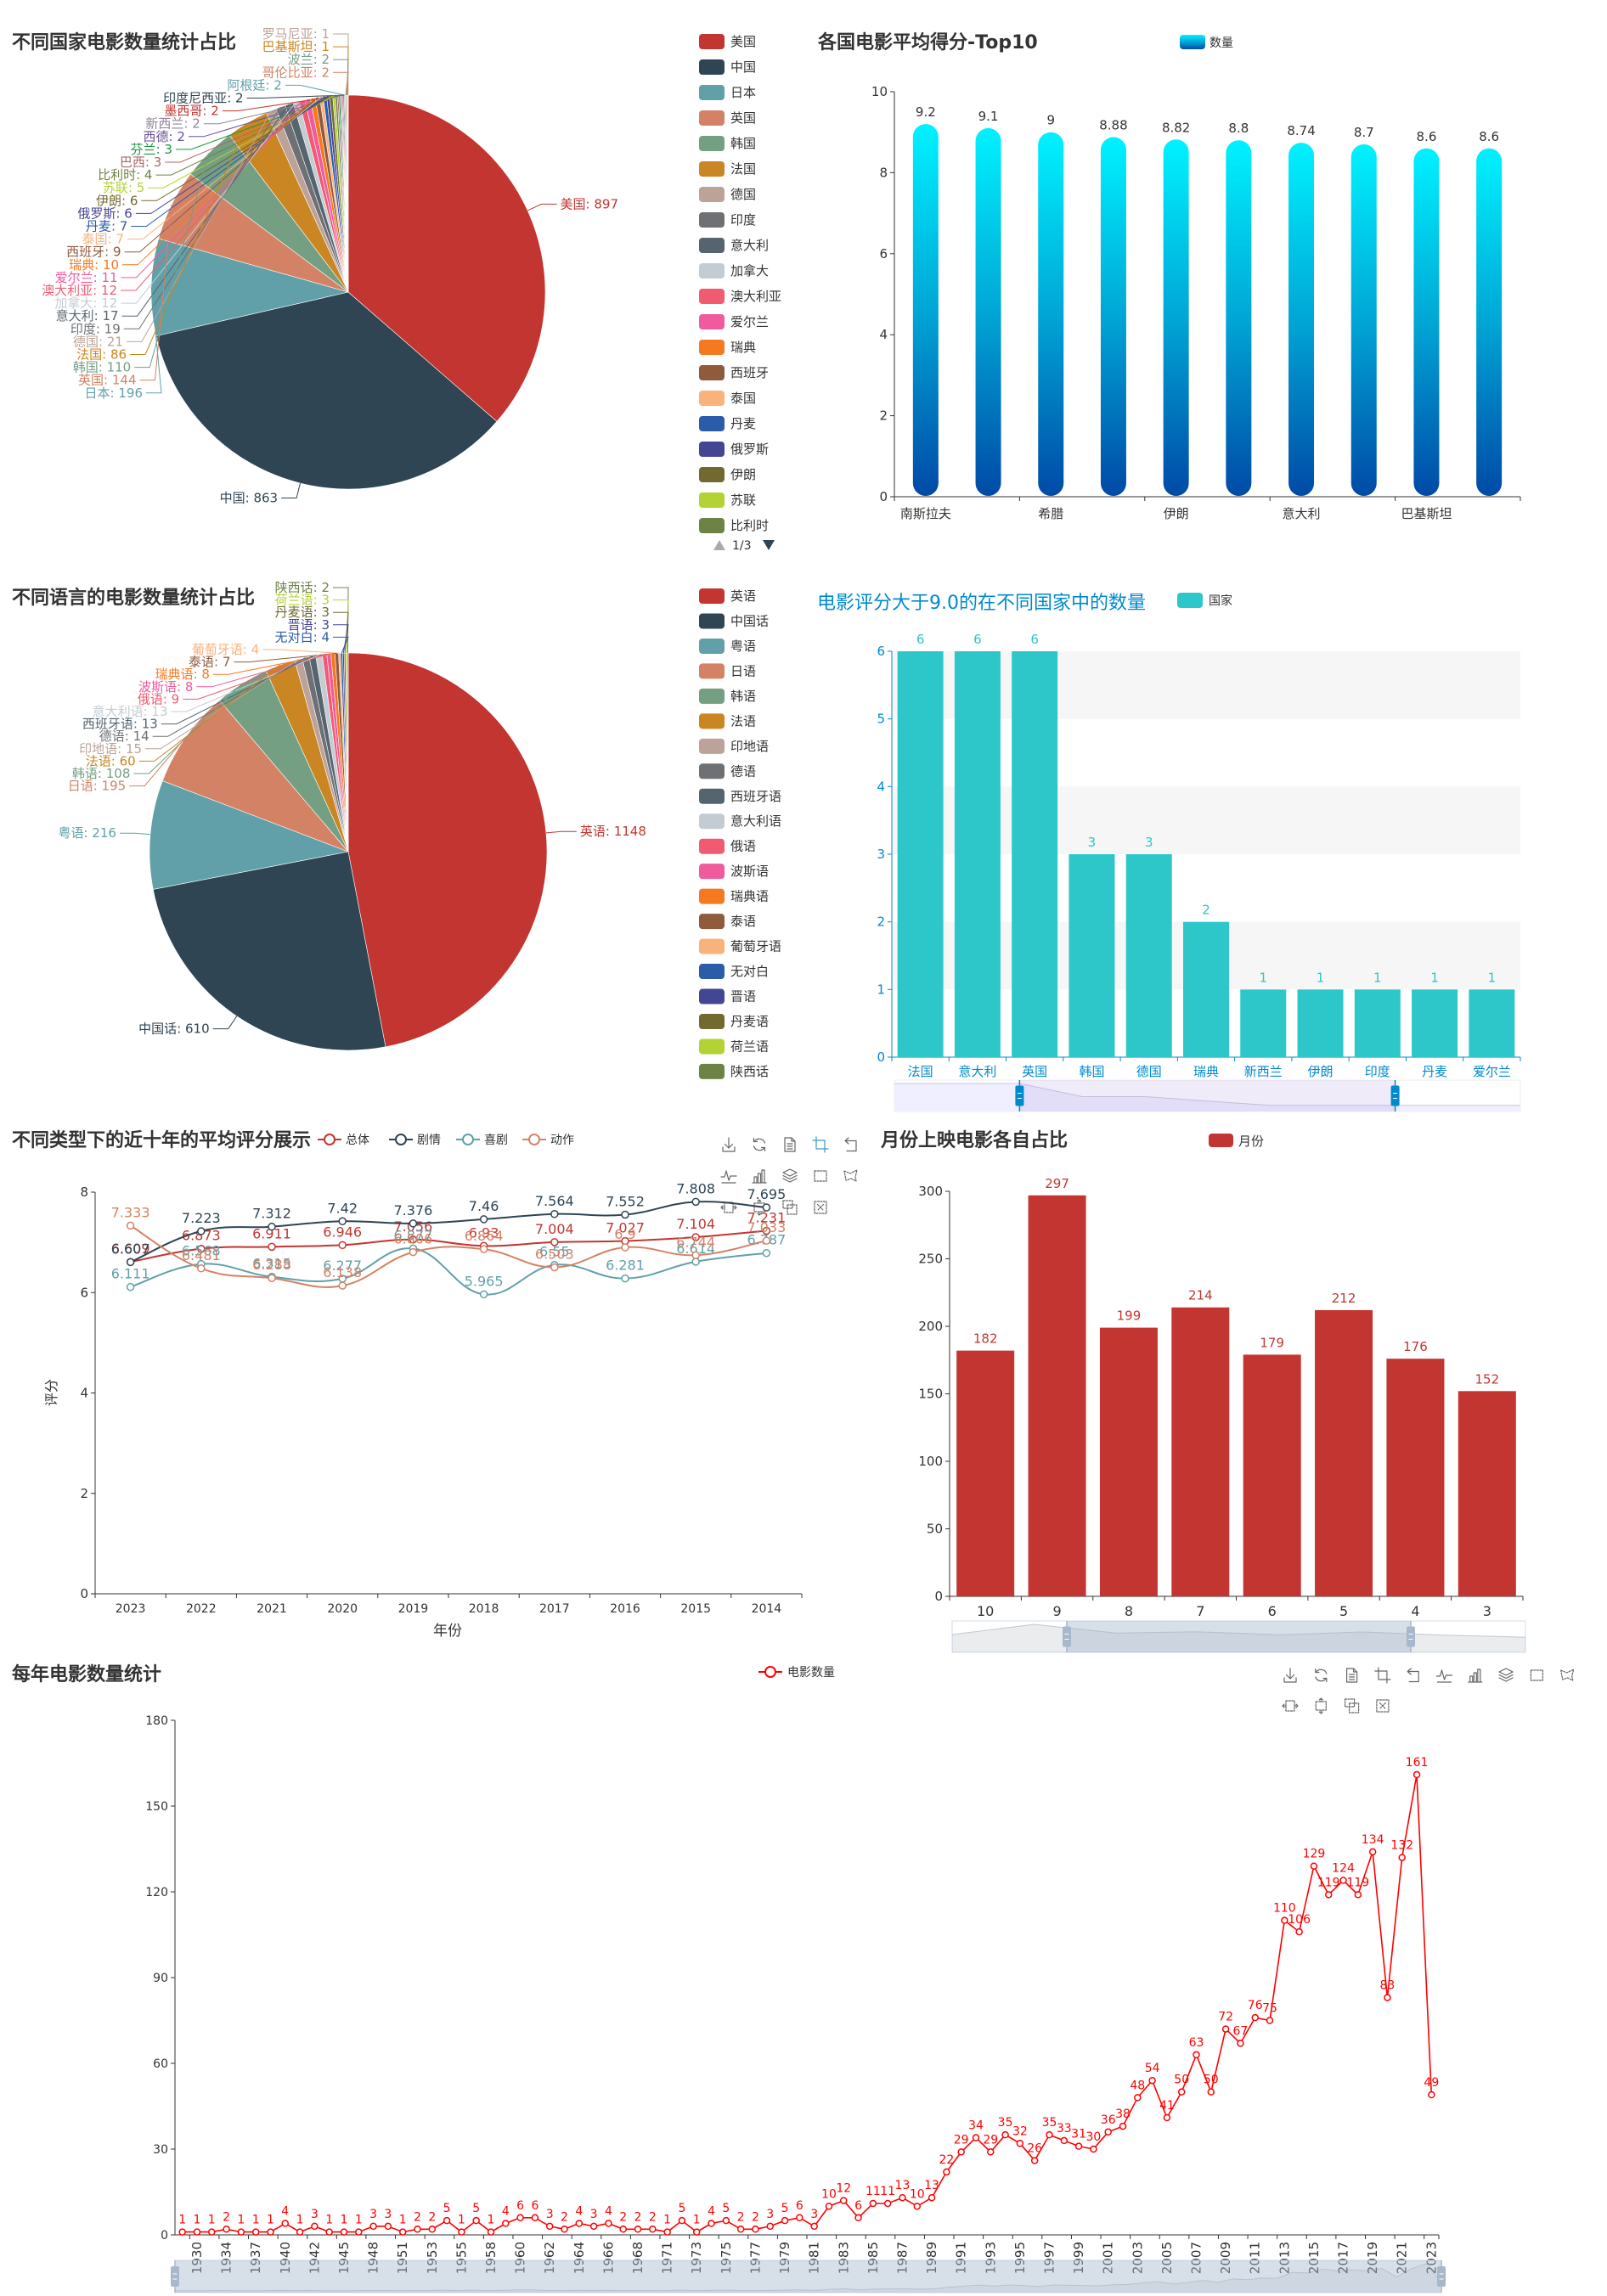 The image size is (1607, 2296). What do you see at coordinates (719, 545) in the screenshot?
I see `legend-prev-page-icon` at bounding box center [719, 545].